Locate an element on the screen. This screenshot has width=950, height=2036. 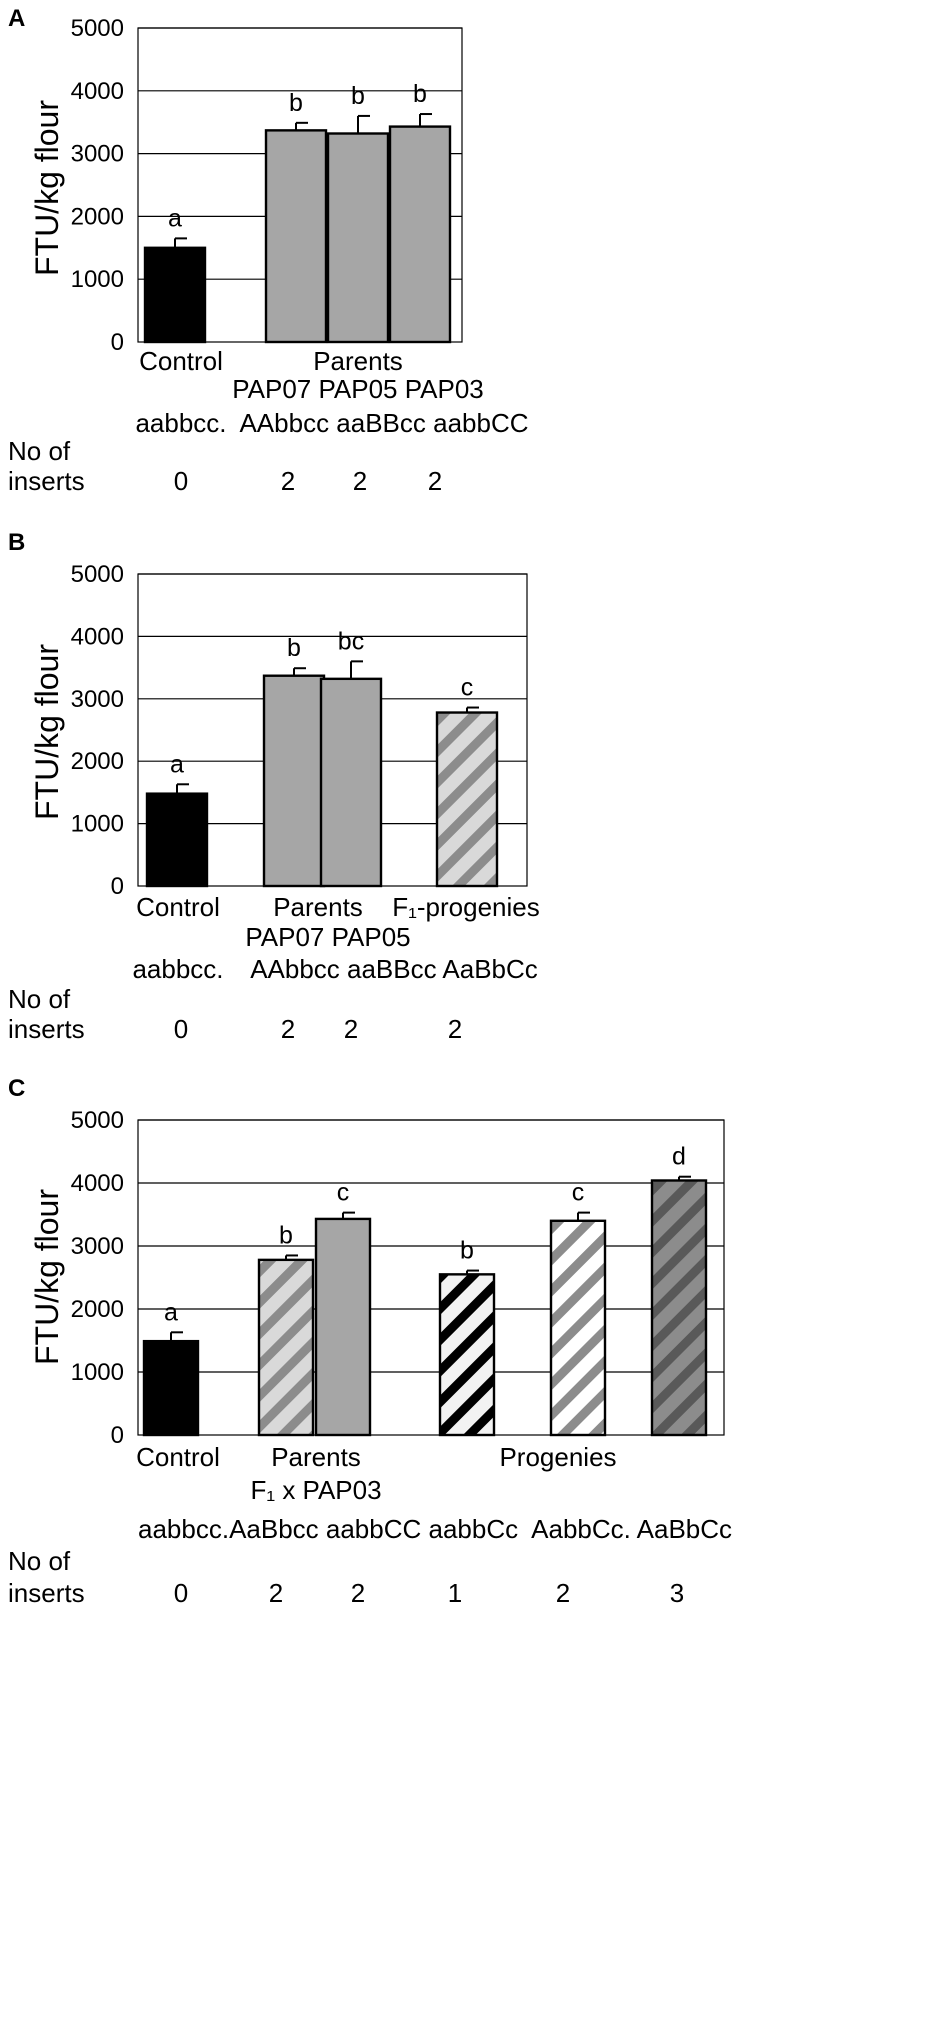
panel-c-group-label-control: Control is located at coordinates (178, 1457).